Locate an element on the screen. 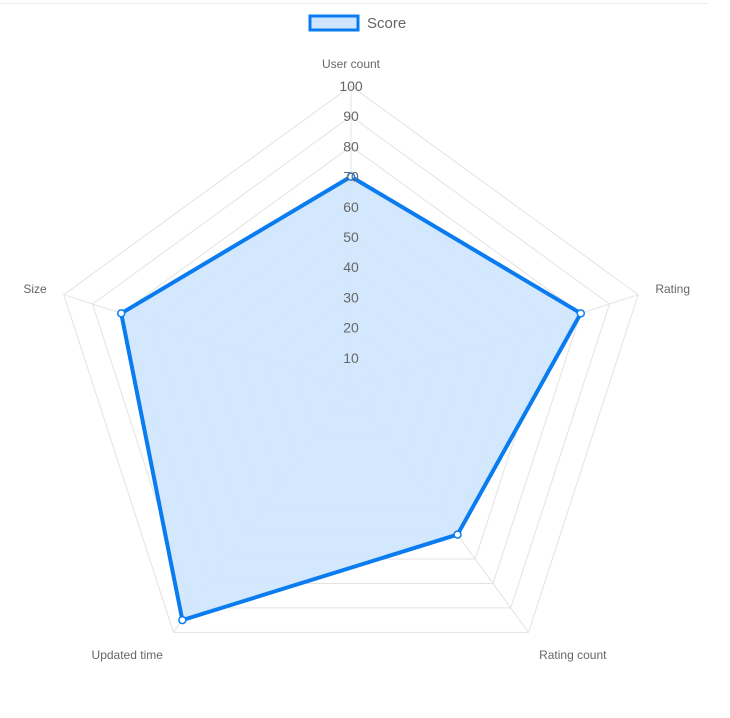 This screenshot has width=730, height=718. tick-label-20: 20 is located at coordinates (351, 328).